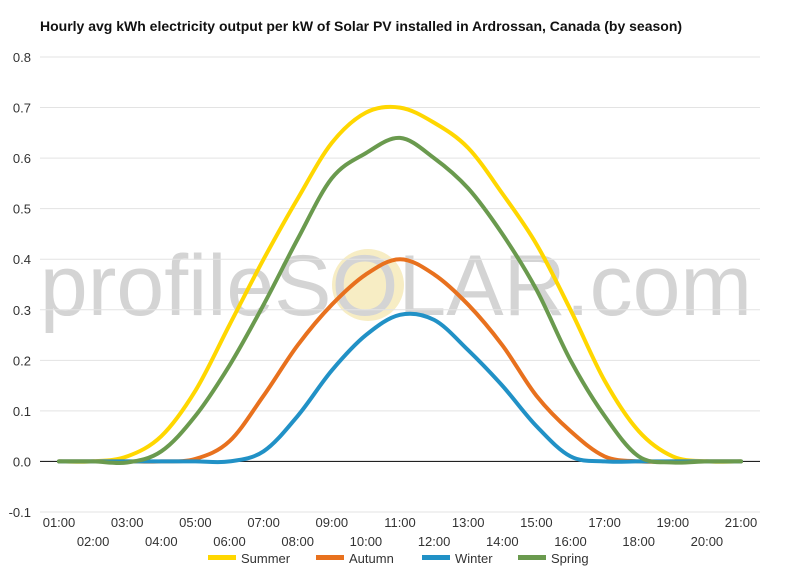  I want to click on y-tick-label: 0.0, so click(22, 461).